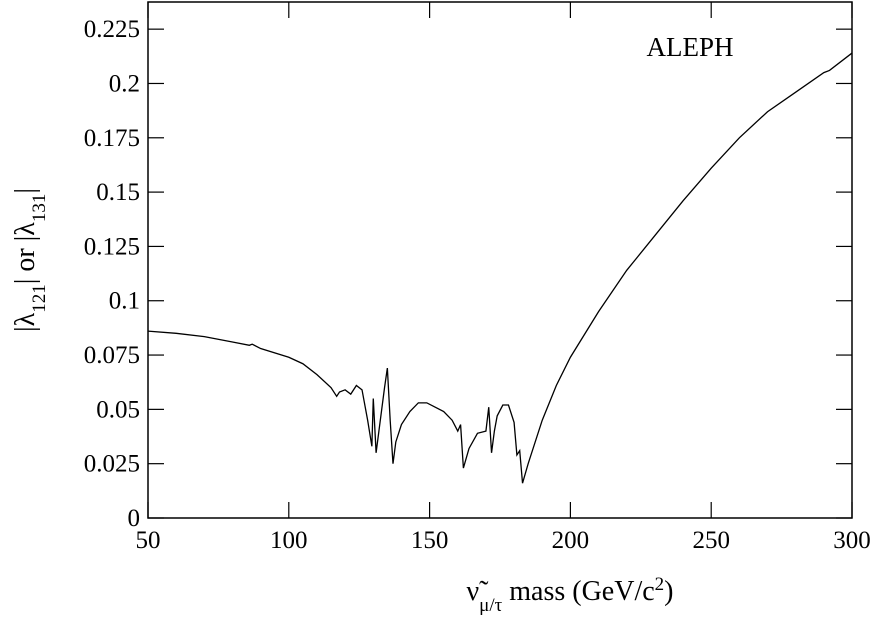 The height and width of the screenshot is (623, 879). Describe the element at coordinates (124, 301) in the screenshot. I see `y-tick-label: 0.1` at that location.